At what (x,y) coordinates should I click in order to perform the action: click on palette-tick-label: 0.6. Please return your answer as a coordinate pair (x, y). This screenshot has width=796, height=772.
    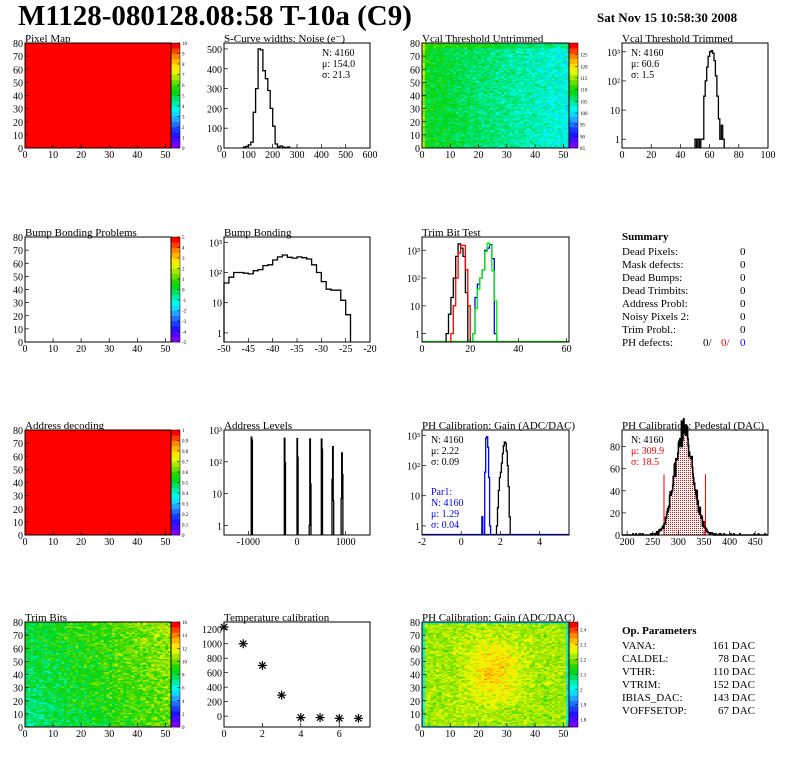
    Looking at the image, I should click on (185, 473).